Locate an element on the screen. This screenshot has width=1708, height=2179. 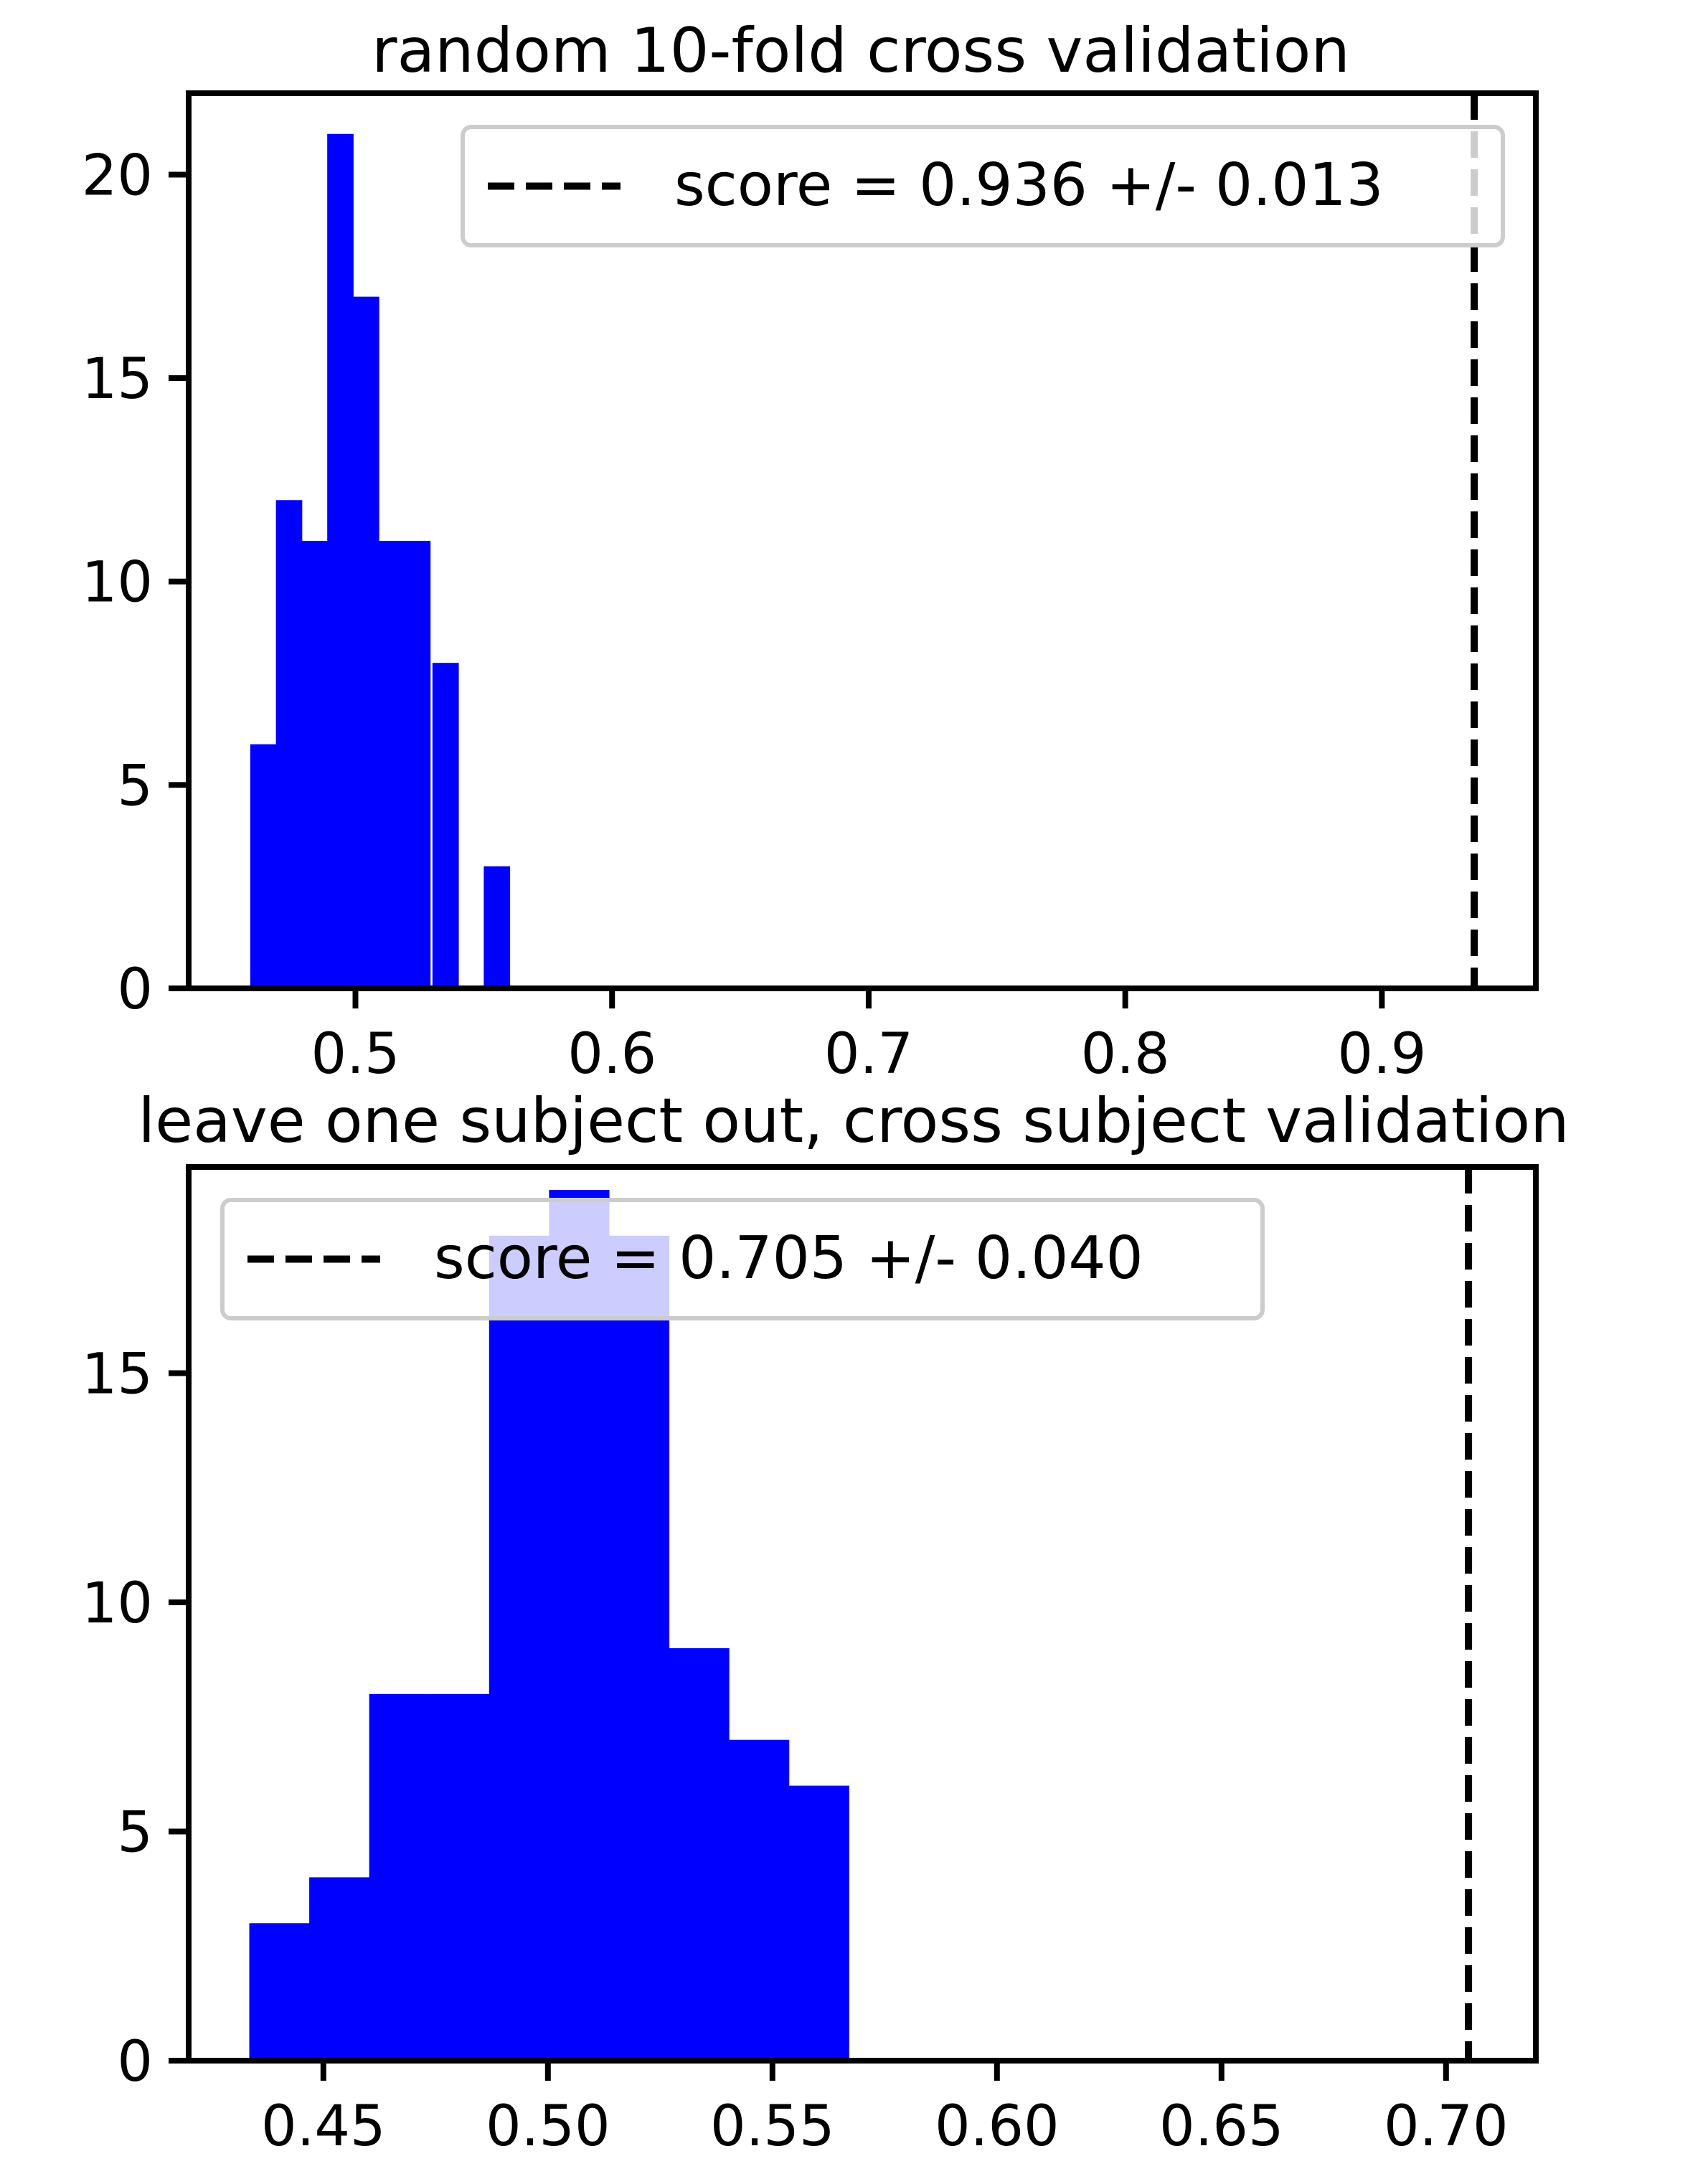
legend: score = 0.705 +/- 0.040 is located at coordinates (742, 1259).